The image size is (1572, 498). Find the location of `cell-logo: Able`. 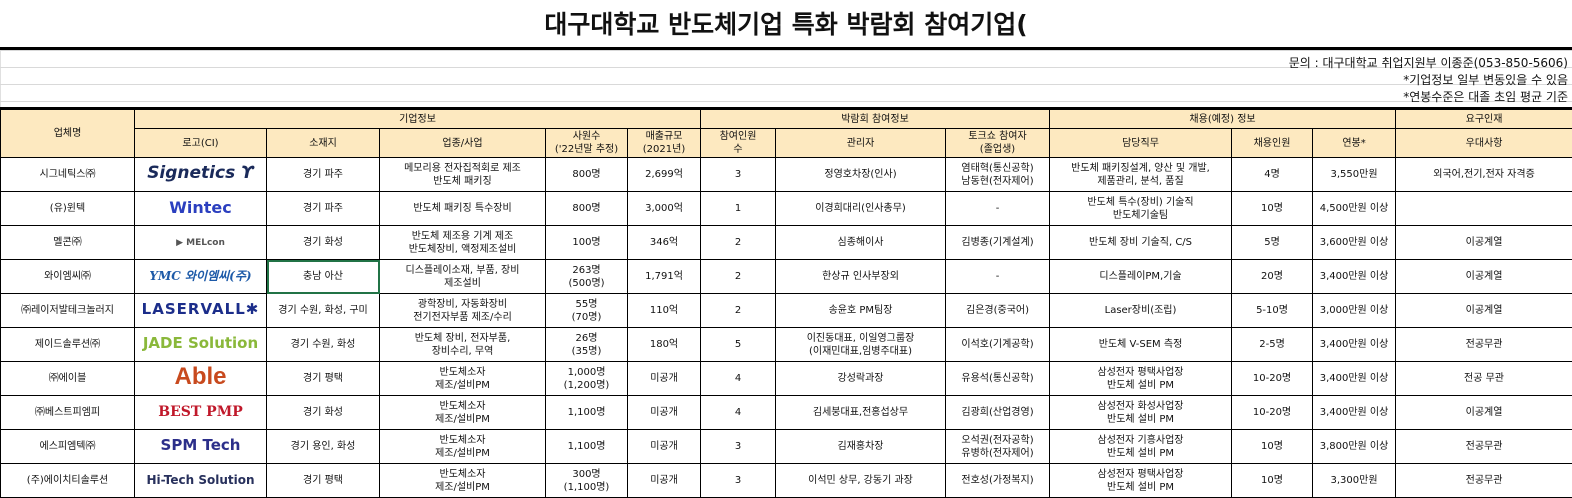

cell-logo: Able is located at coordinates (200, 378).